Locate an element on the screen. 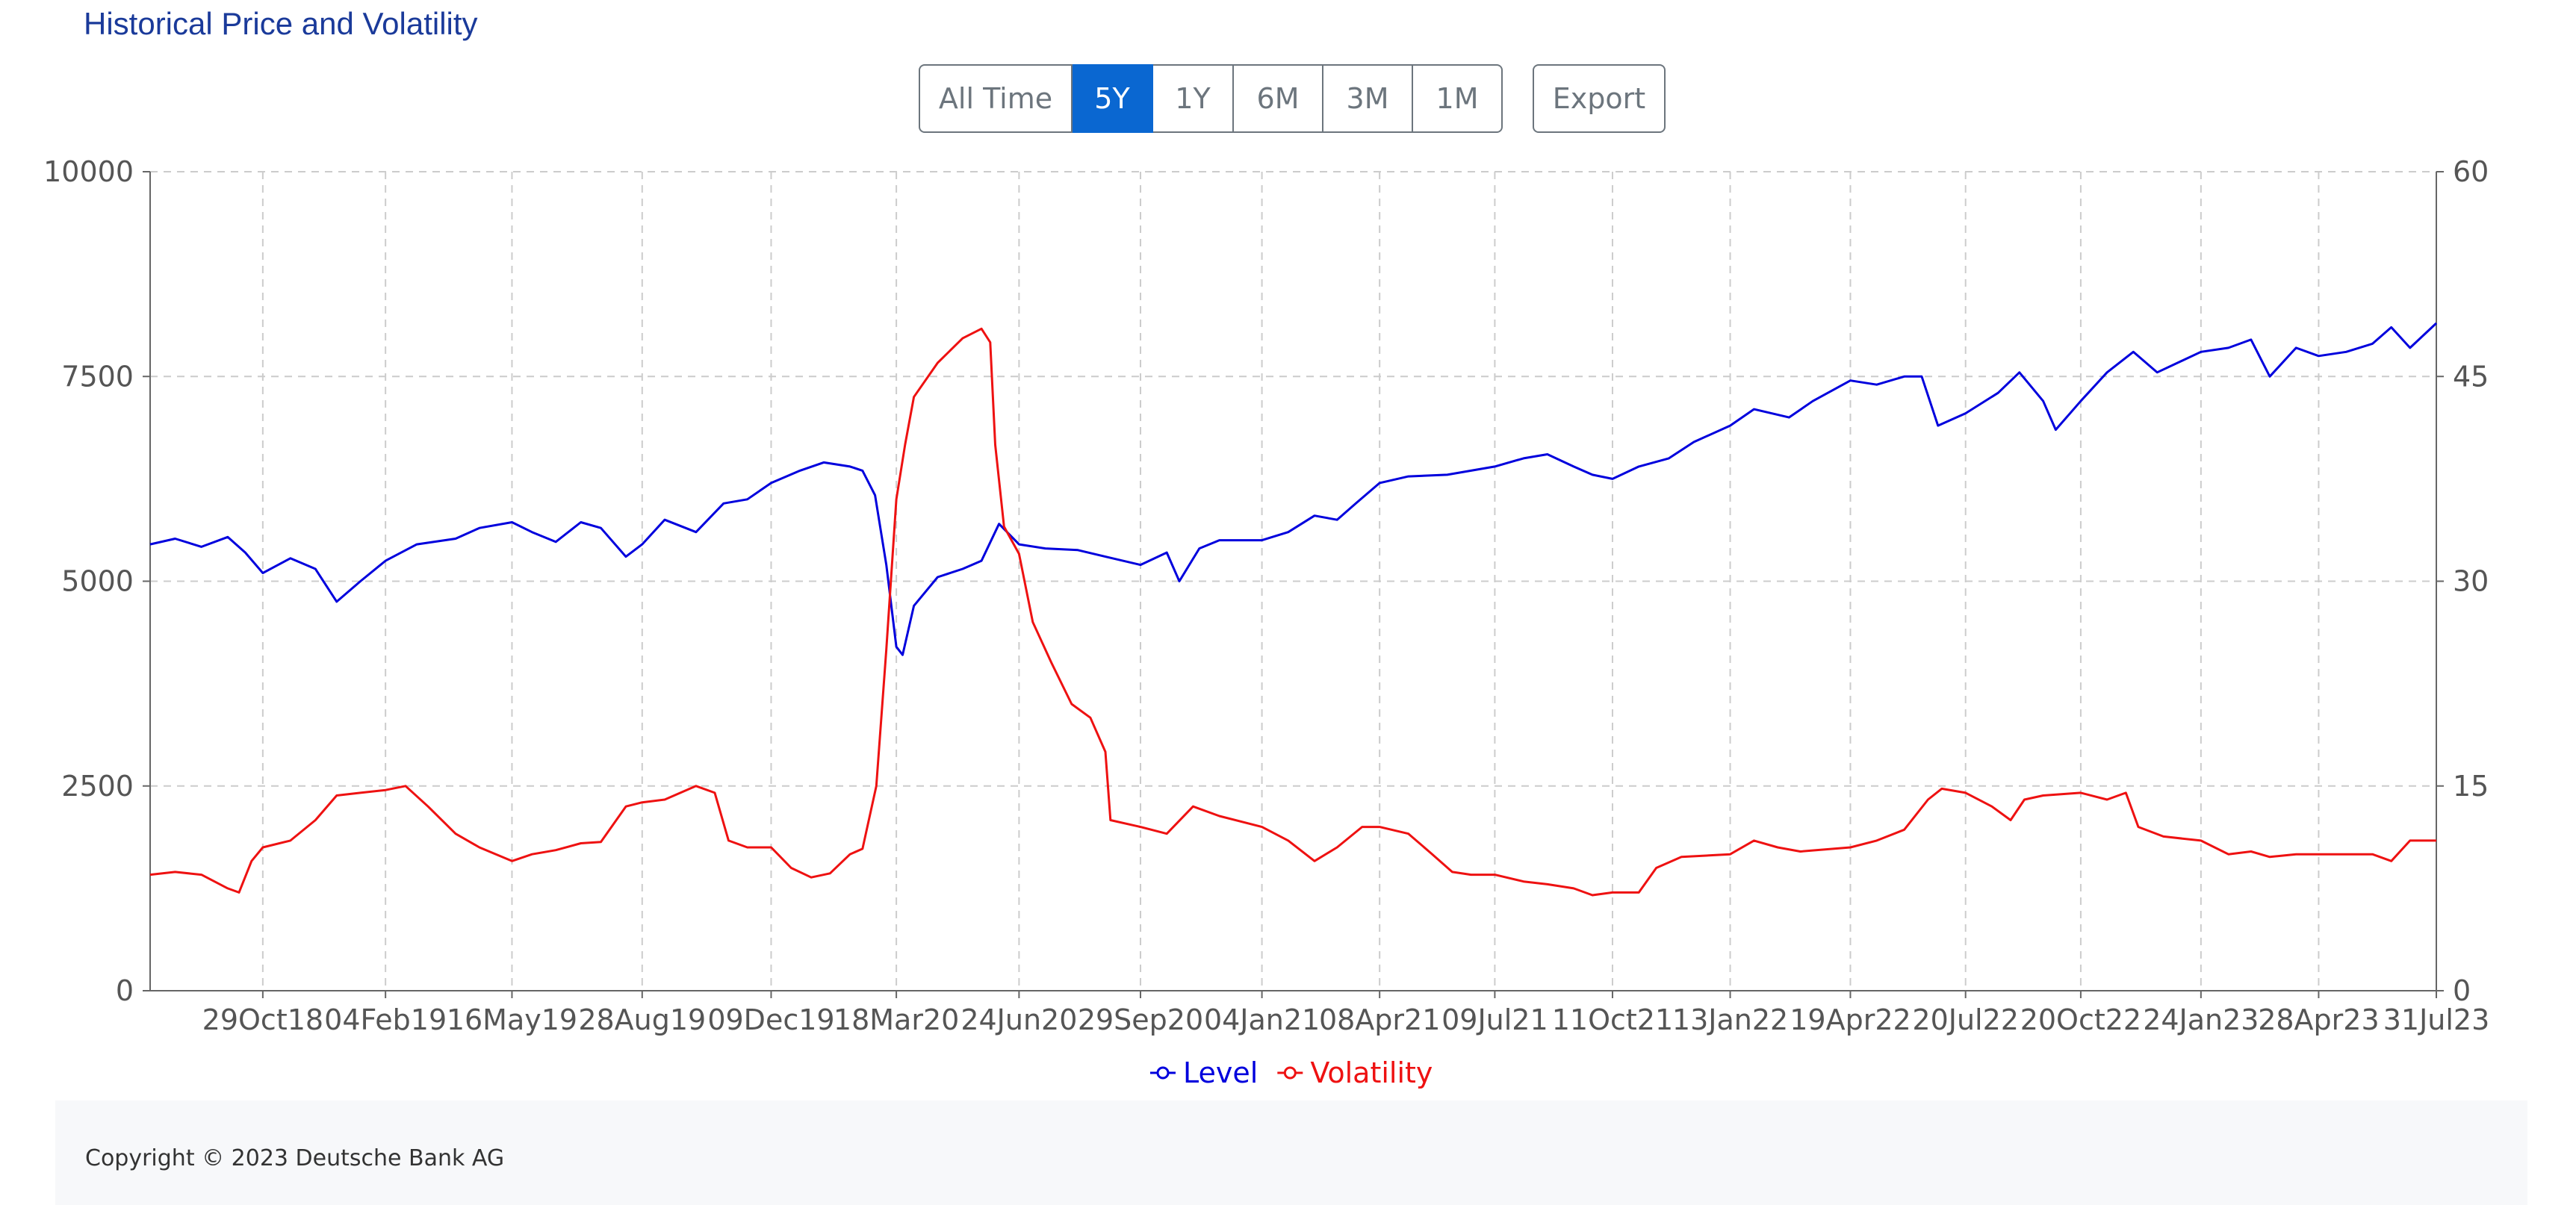 This screenshot has width=2576, height=1205. x-tick-label: 28Apr23 is located at coordinates (2318, 1019).